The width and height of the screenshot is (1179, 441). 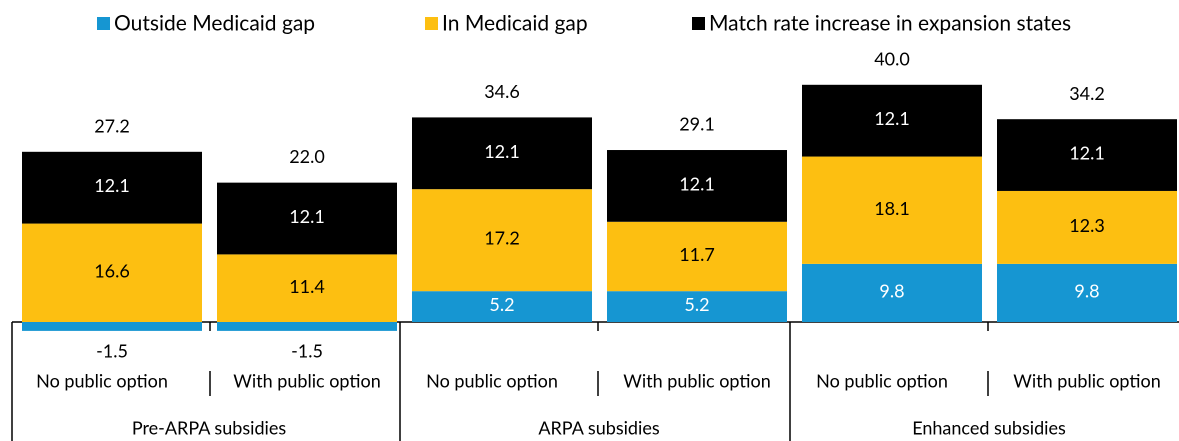 What do you see at coordinates (892, 58) in the screenshot?
I see `total-label: 40.0` at bounding box center [892, 58].